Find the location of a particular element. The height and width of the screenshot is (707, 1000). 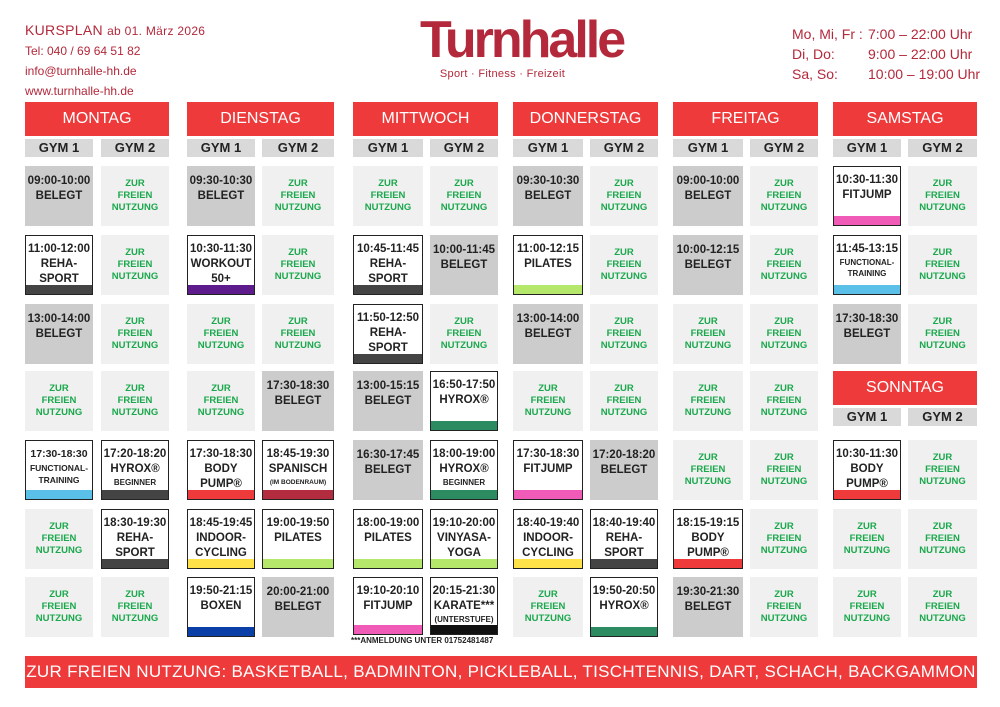

day-header-sonntag: SONNTAG is located at coordinates (905, 388).